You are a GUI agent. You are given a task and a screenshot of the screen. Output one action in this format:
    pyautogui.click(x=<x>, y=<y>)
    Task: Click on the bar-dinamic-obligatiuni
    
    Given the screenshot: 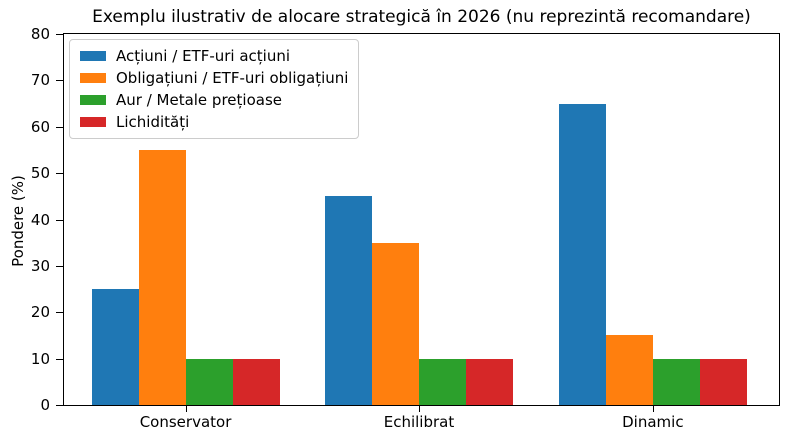 What is the action you would take?
    pyautogui.click(x=629, y=370)
    